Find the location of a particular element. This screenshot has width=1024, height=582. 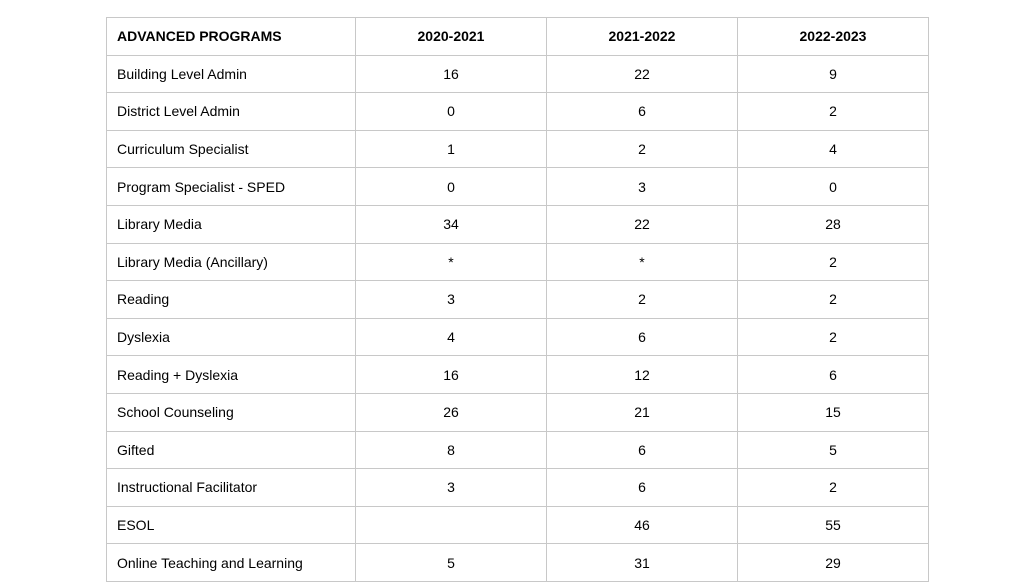

table-row: Online Teaching and Learning 5 31 29 is located at coordinates (517, 562).